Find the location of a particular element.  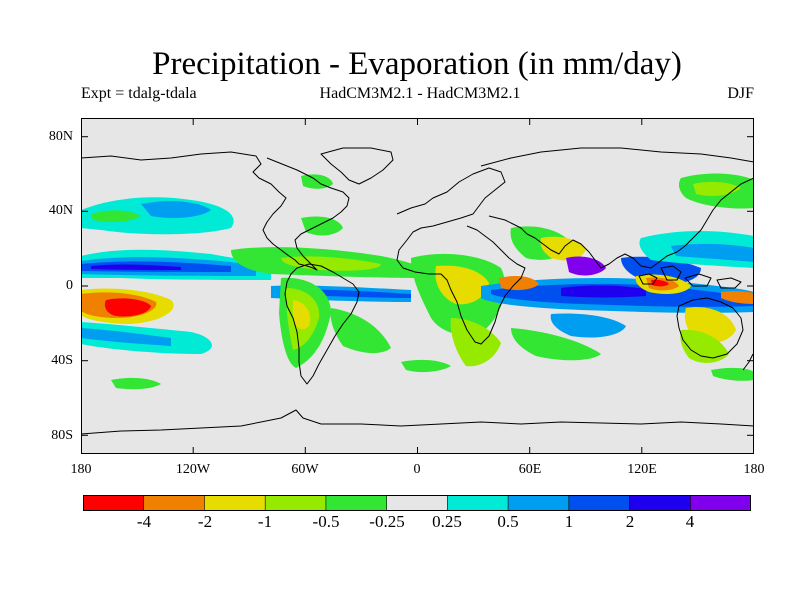

arabian-orange is located at coordinates (519, 283).